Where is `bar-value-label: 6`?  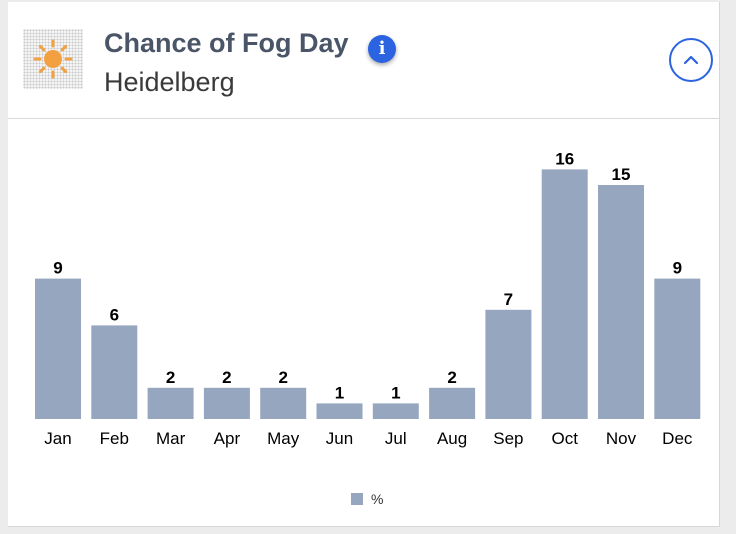 bar-value-label: 6 is located at coordinates (114, 314).